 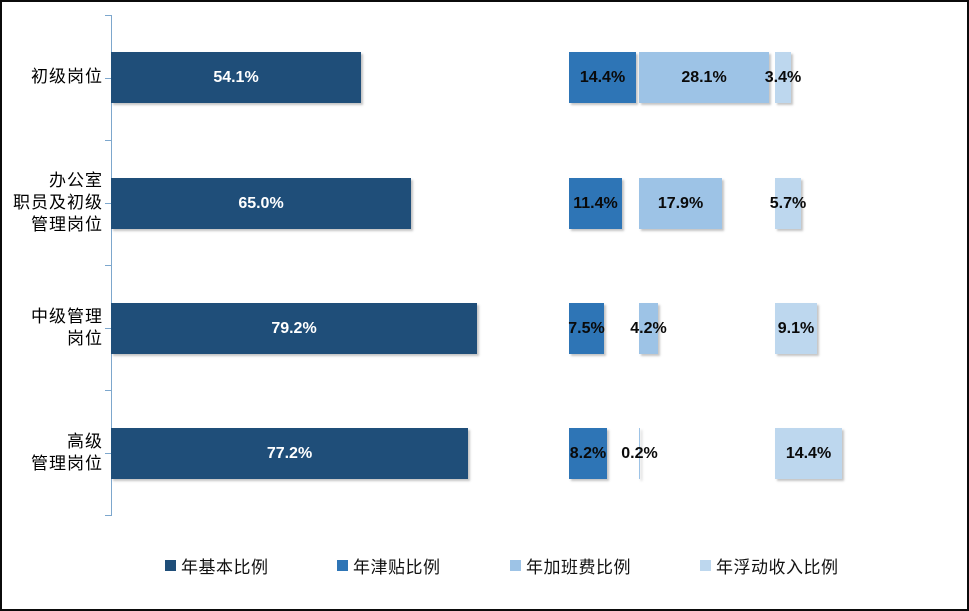 I want to click on bar-value-label: 3.4%, so click(x=783, y=77).